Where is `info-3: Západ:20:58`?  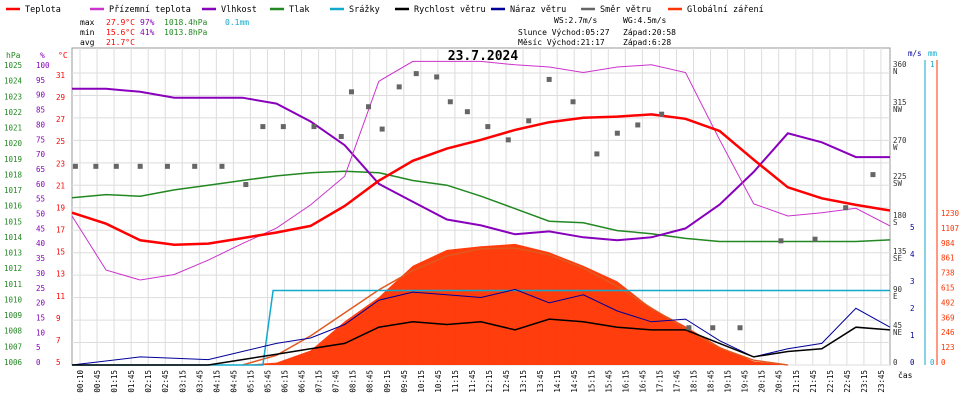 info-3: Západ:20:58 is located at coordinates (649, 32).